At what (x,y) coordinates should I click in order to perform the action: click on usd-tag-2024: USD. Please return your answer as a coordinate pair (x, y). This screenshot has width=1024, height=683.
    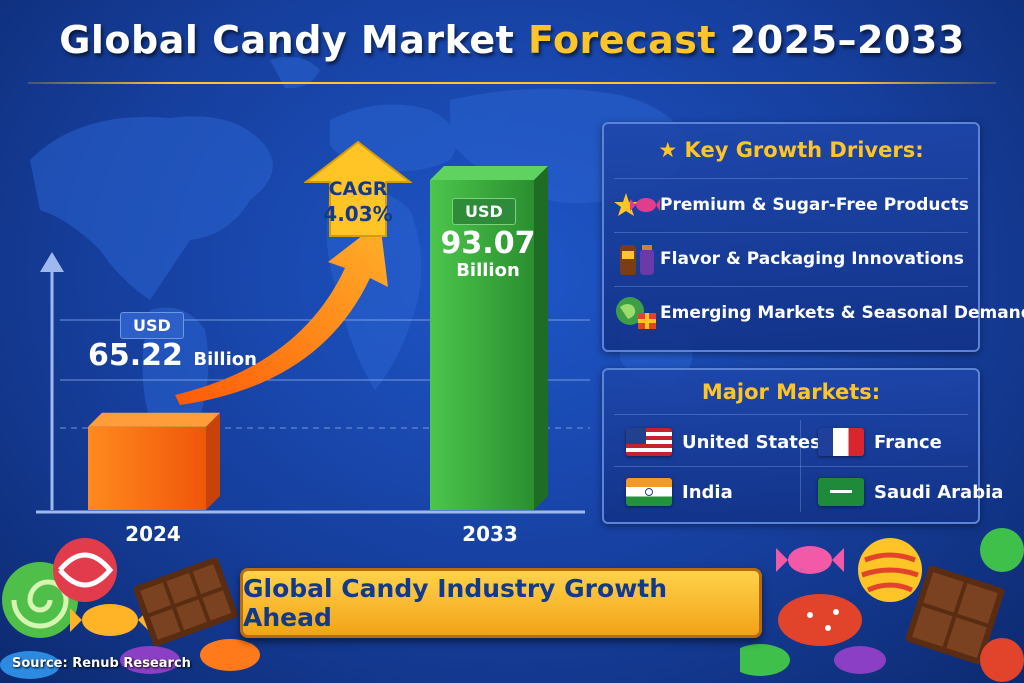
    Looking at the image, I should click on (152, 325).